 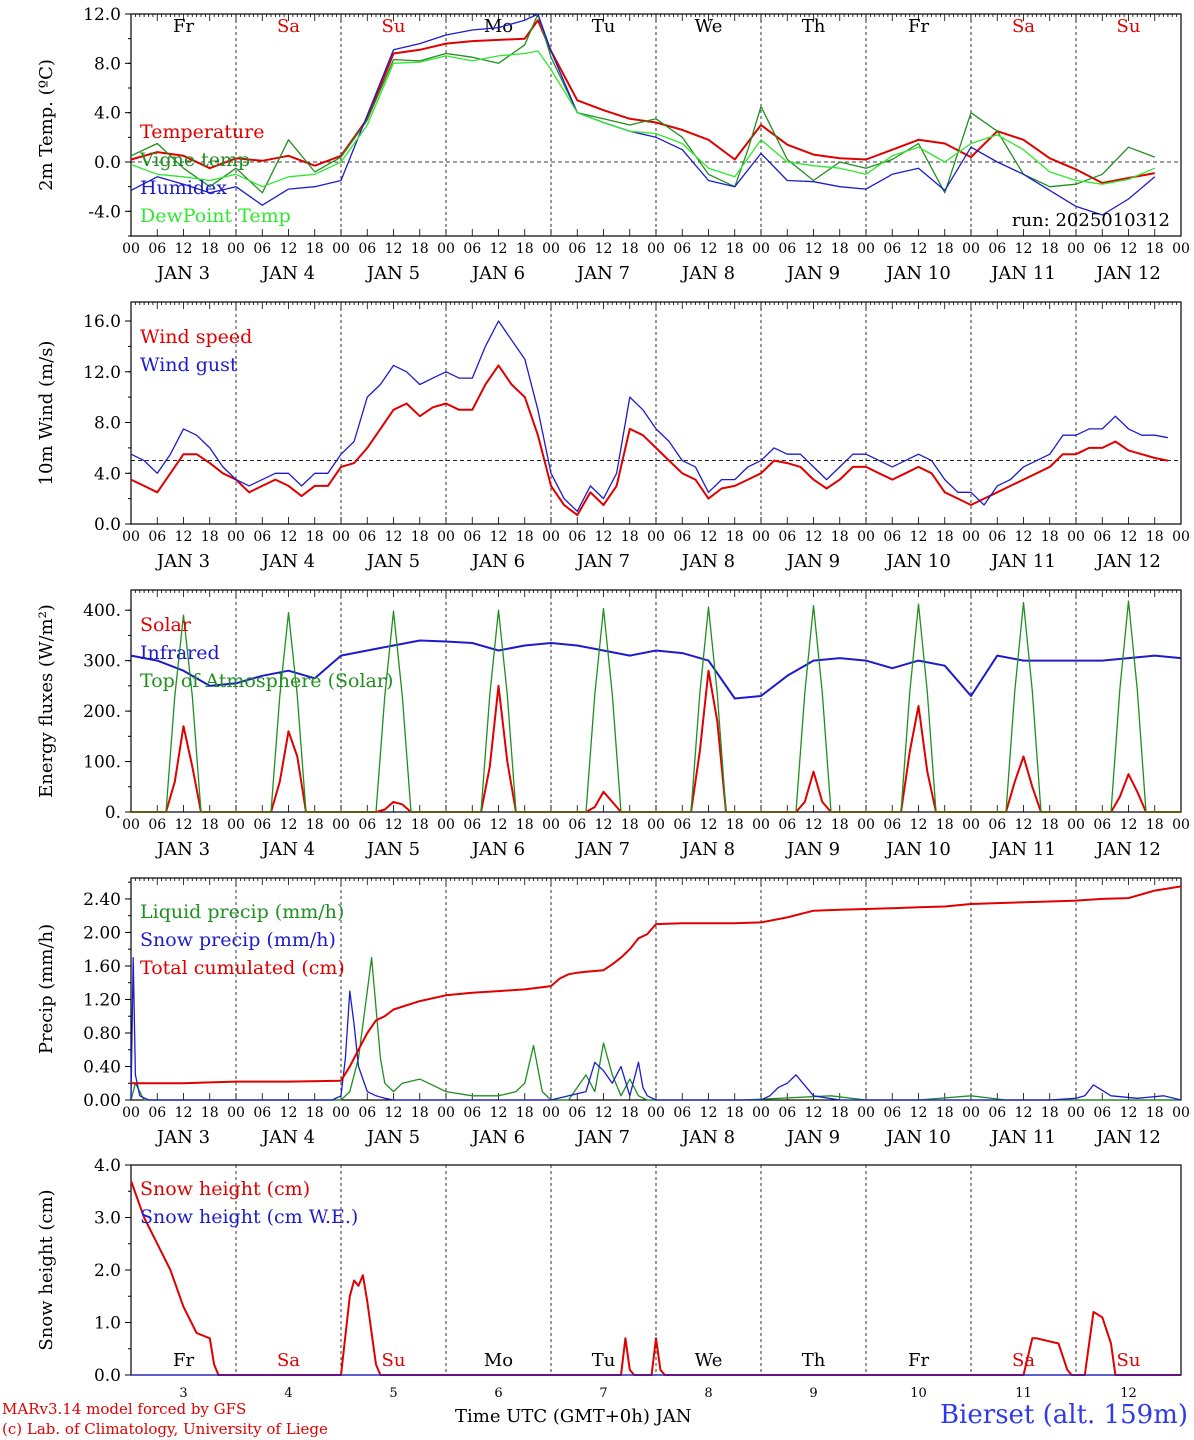 What do you see at coordinates (1022, 849) in the screenshot?
I see `x-day-label: JAN 11` at bounding box center [1022, 849].